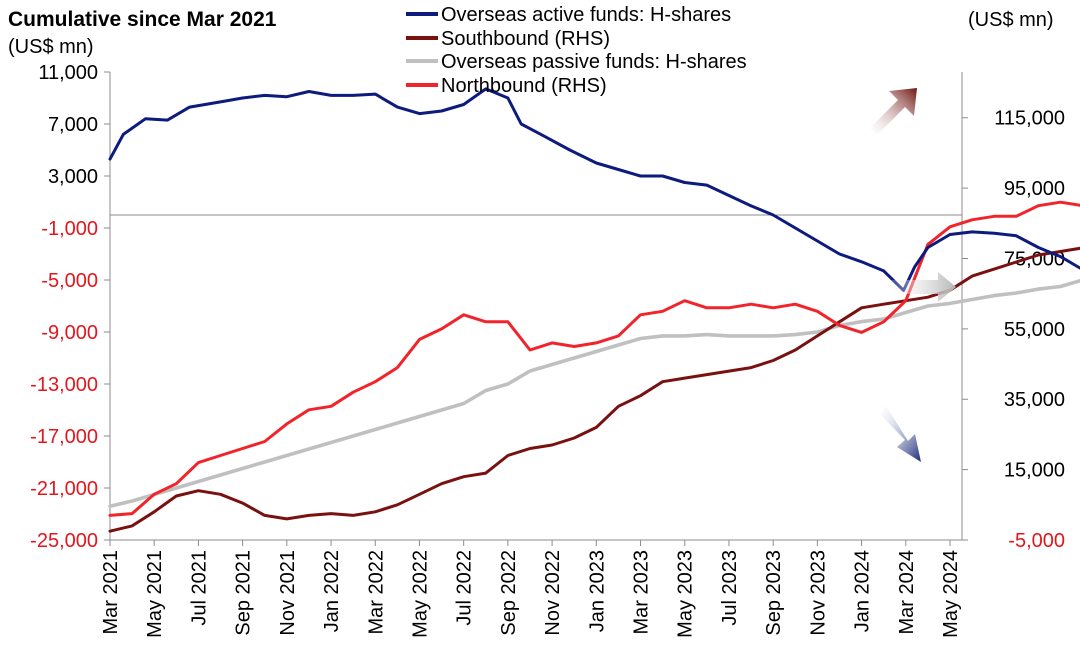  What do you see at coordinates (69, 333) in the screenshot?
I see `left-tick-label: -9,000` at bounding box center [69, 333].